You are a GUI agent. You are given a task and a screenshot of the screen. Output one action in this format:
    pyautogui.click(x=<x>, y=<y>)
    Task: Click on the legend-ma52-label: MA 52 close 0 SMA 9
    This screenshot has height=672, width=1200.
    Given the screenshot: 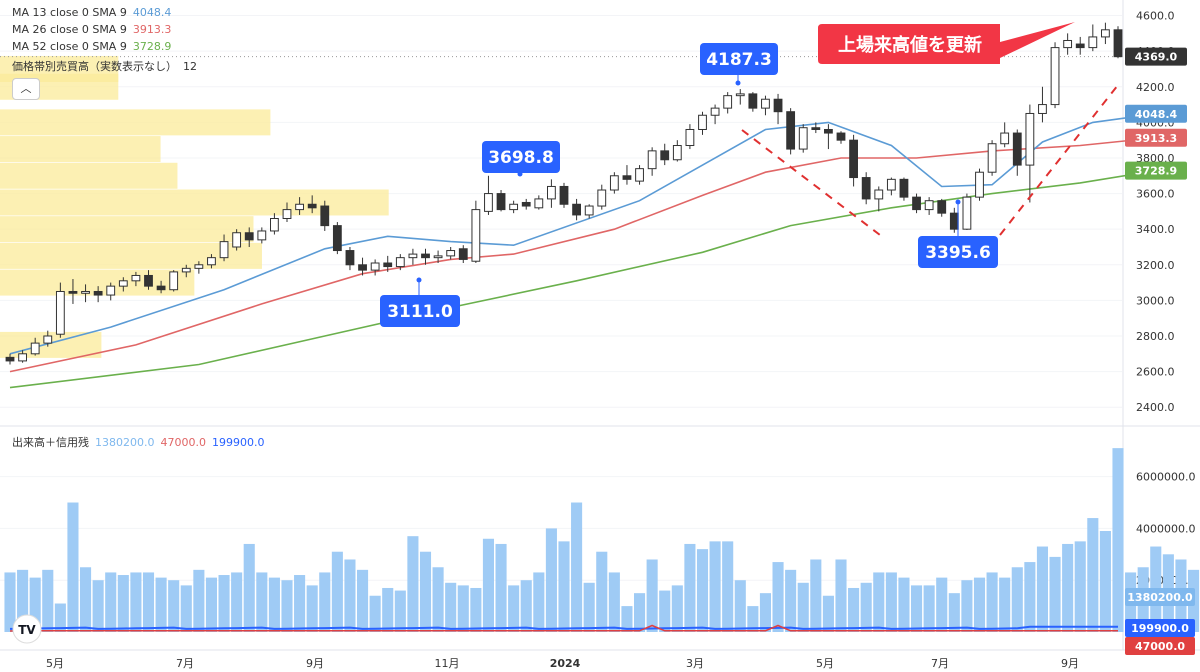 What is the action you would take?
    pyautogui.click(x=69, y=46)
    